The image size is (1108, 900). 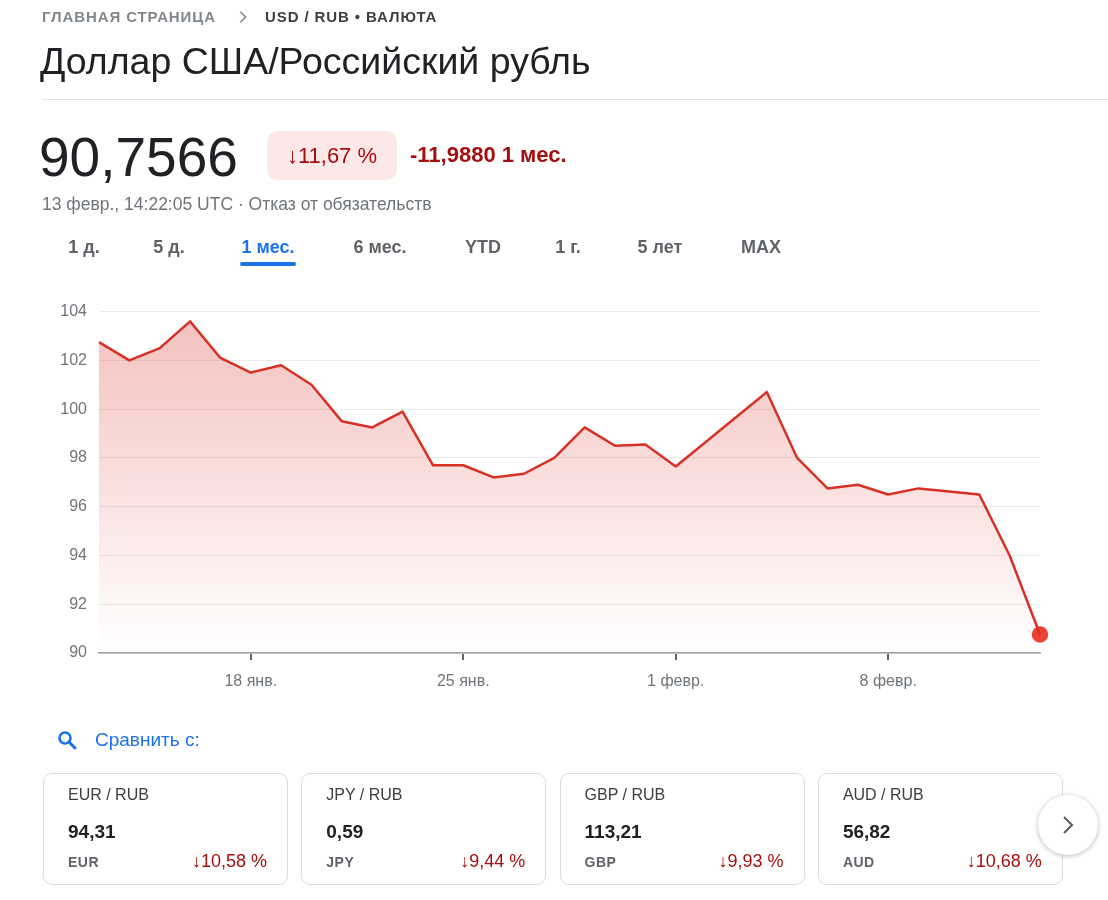 What do you see at coordinates (332, 155) in the screenshot?
I see `badge: ↓11,67 %` at bounding box center [332, 155].